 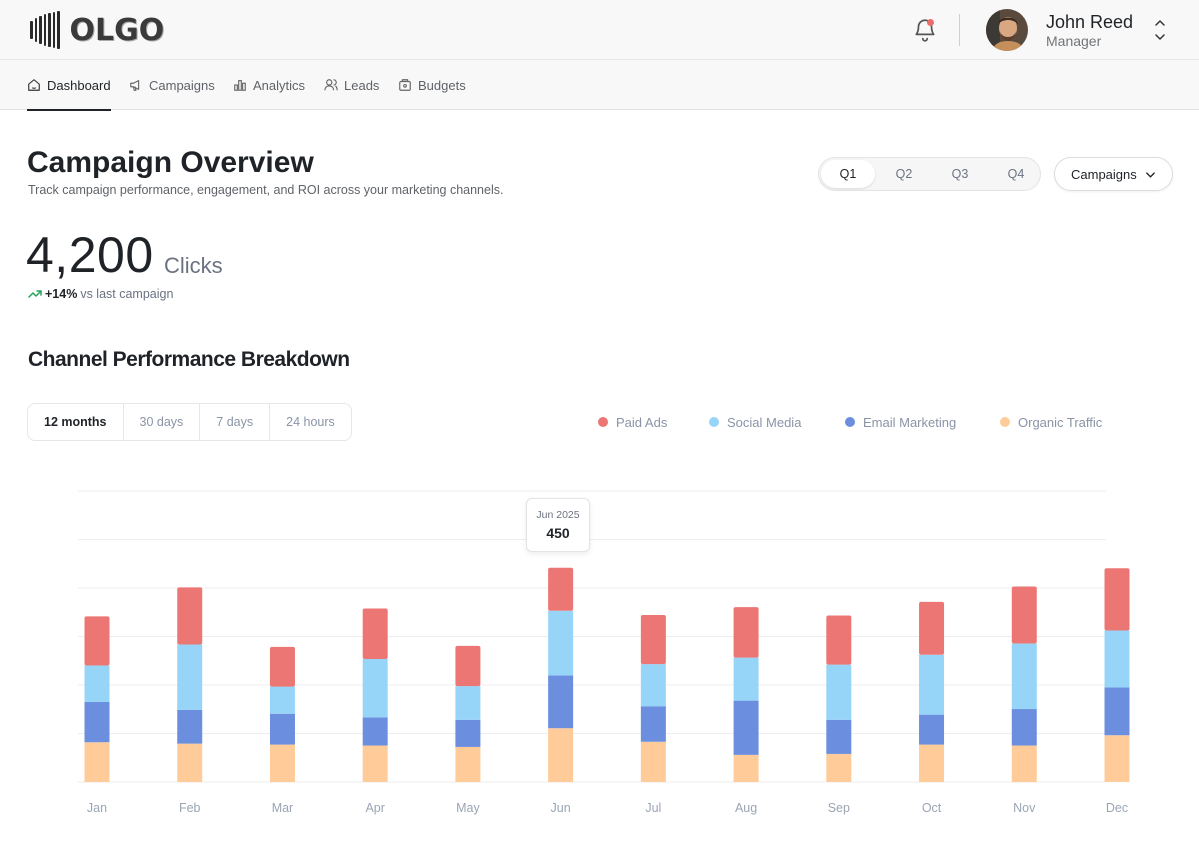 I want to click on time-range-selector: 12 months 30 days 7 days 24 hours, so click(x=189, y=422).